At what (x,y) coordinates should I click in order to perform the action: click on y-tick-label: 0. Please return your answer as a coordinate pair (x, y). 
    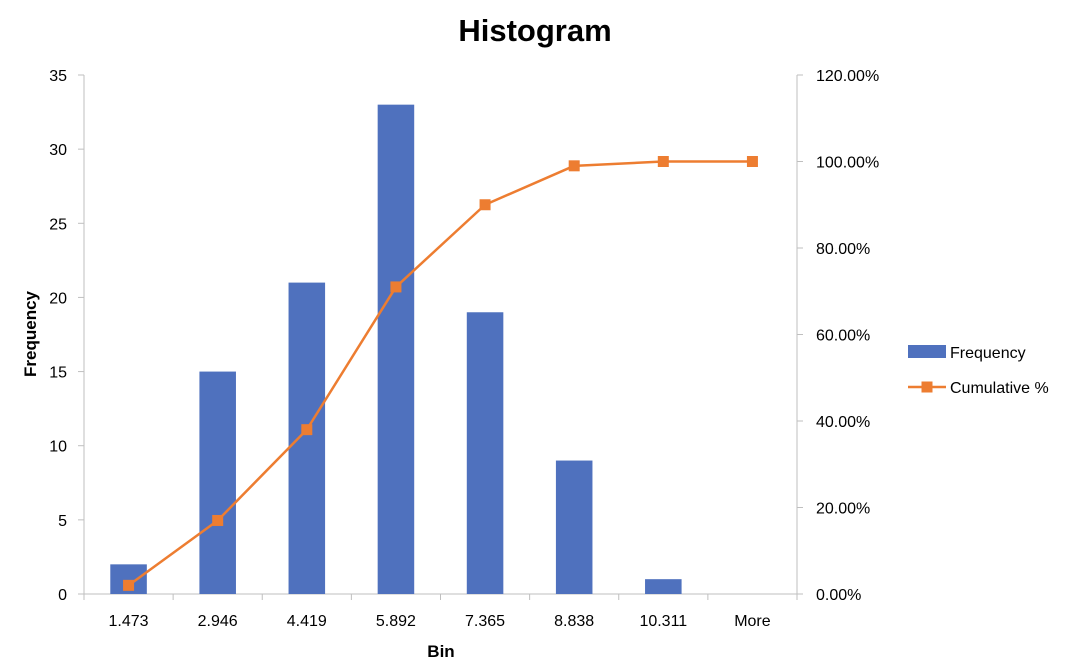
    Looking at the image, I should click on (62, 595).